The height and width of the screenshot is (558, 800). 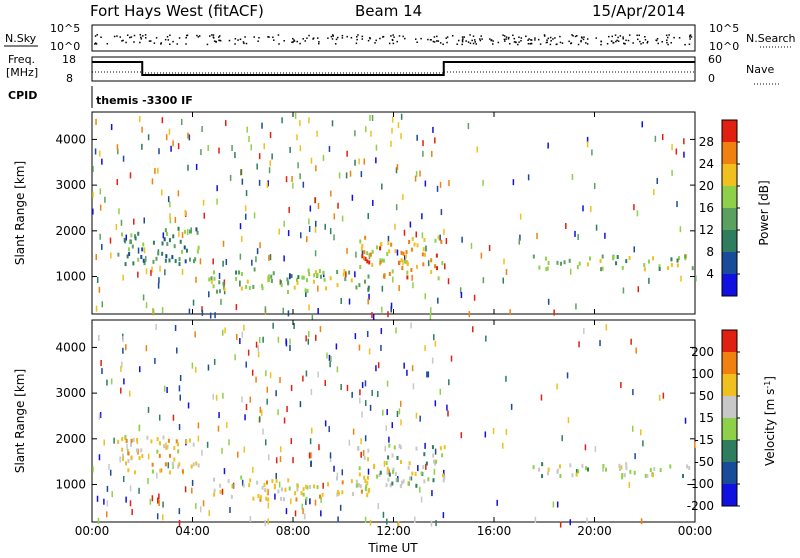 I want to click on power-ylabel: Slant Range [km], so click(x=20, y=213).